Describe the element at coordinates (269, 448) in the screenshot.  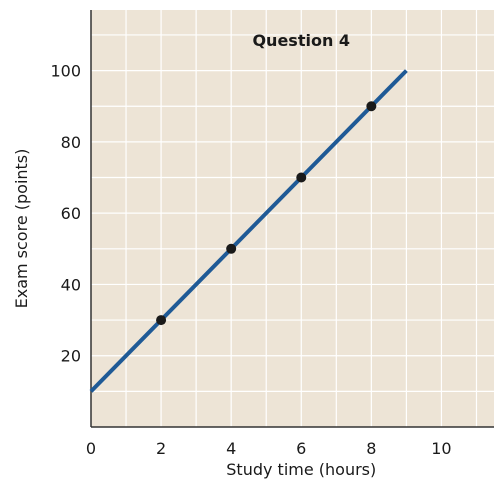
I see `x-tick-labels: 0 2 4 6 8 10` at that location.